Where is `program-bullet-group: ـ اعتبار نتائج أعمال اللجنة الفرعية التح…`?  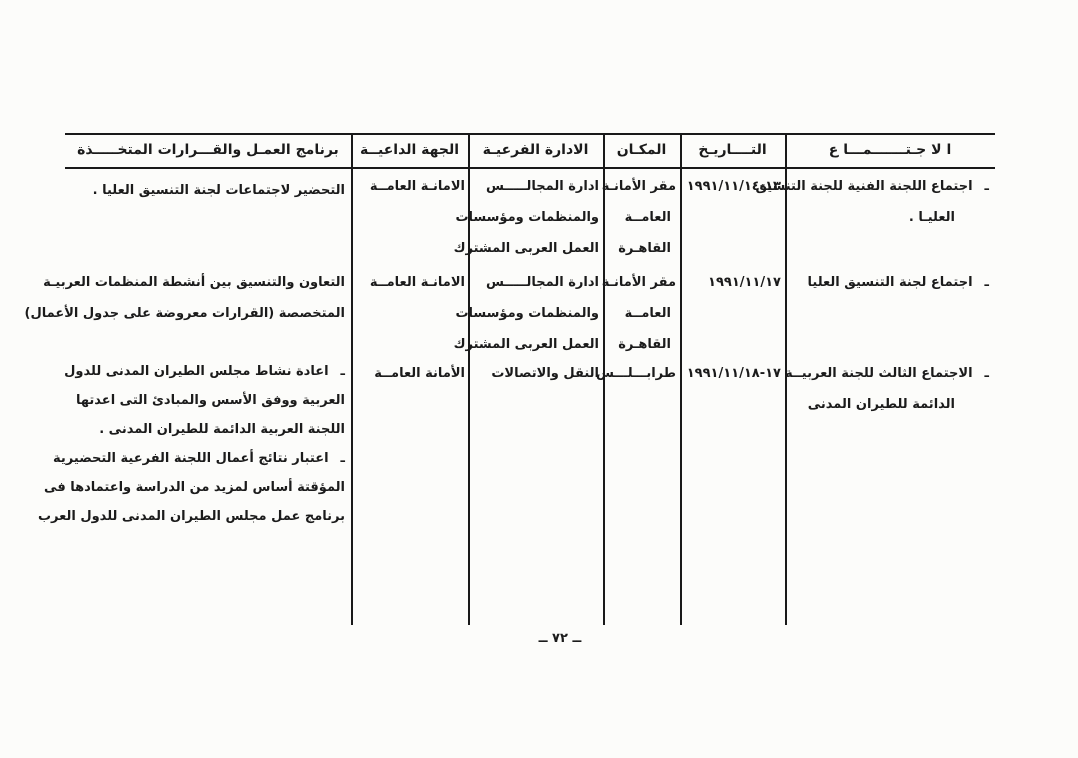 program-bullet-group: ـ اعتبار نتائج أعمال اللجنة الفرعية التح… is located at coordinates (191, 487).